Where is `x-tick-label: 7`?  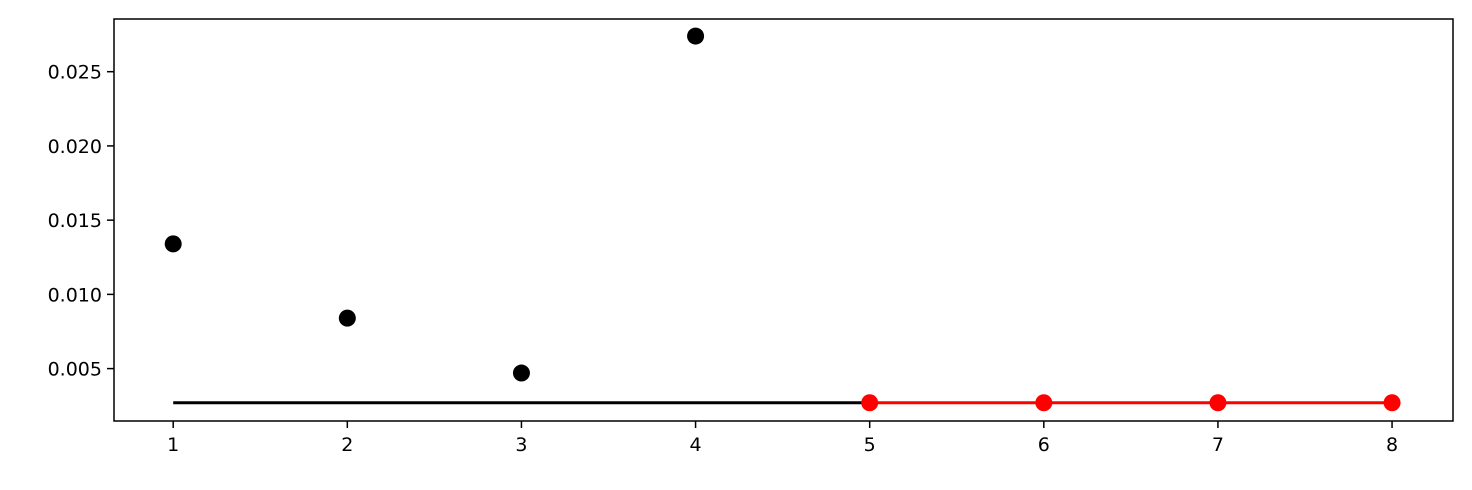
x-tick-label: 7 is located at coordinates (1218, 445).